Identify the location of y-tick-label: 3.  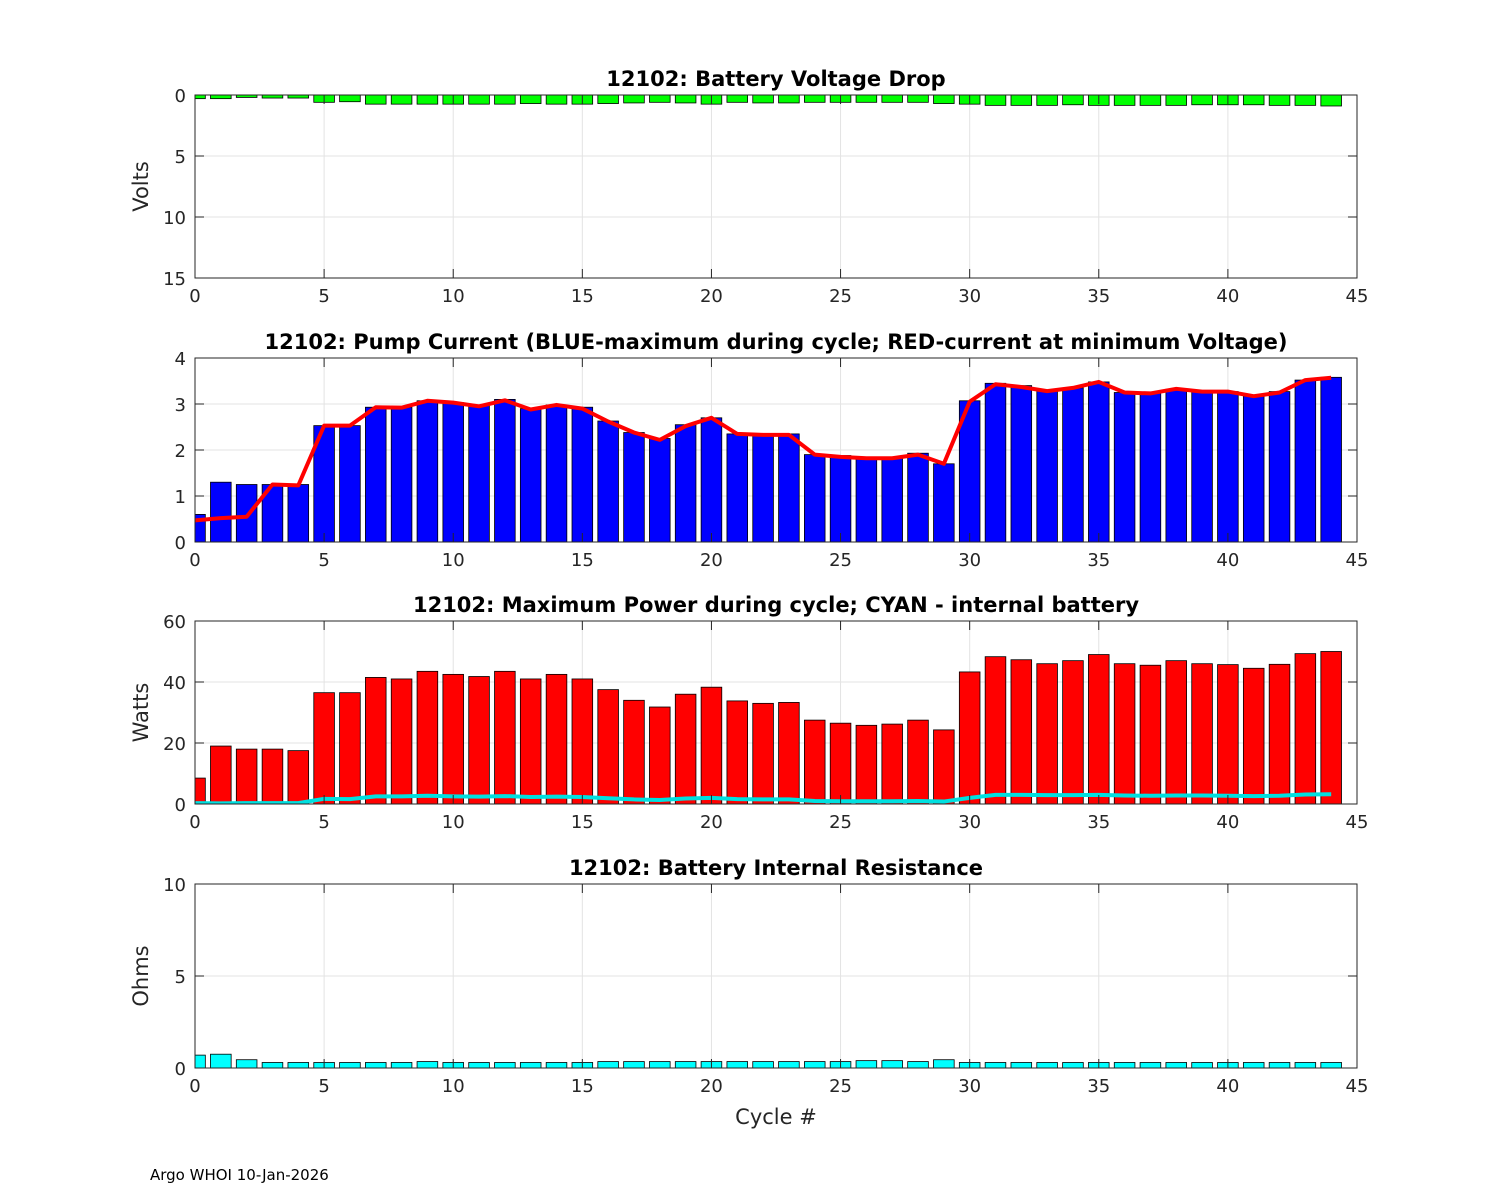
(180, 405).